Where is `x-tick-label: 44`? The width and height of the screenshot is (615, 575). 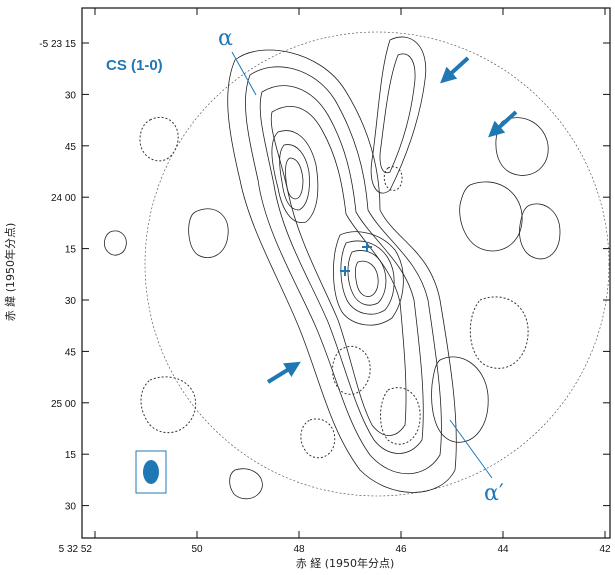 x-tick-label: 44 is located at coordinates (503, 549).